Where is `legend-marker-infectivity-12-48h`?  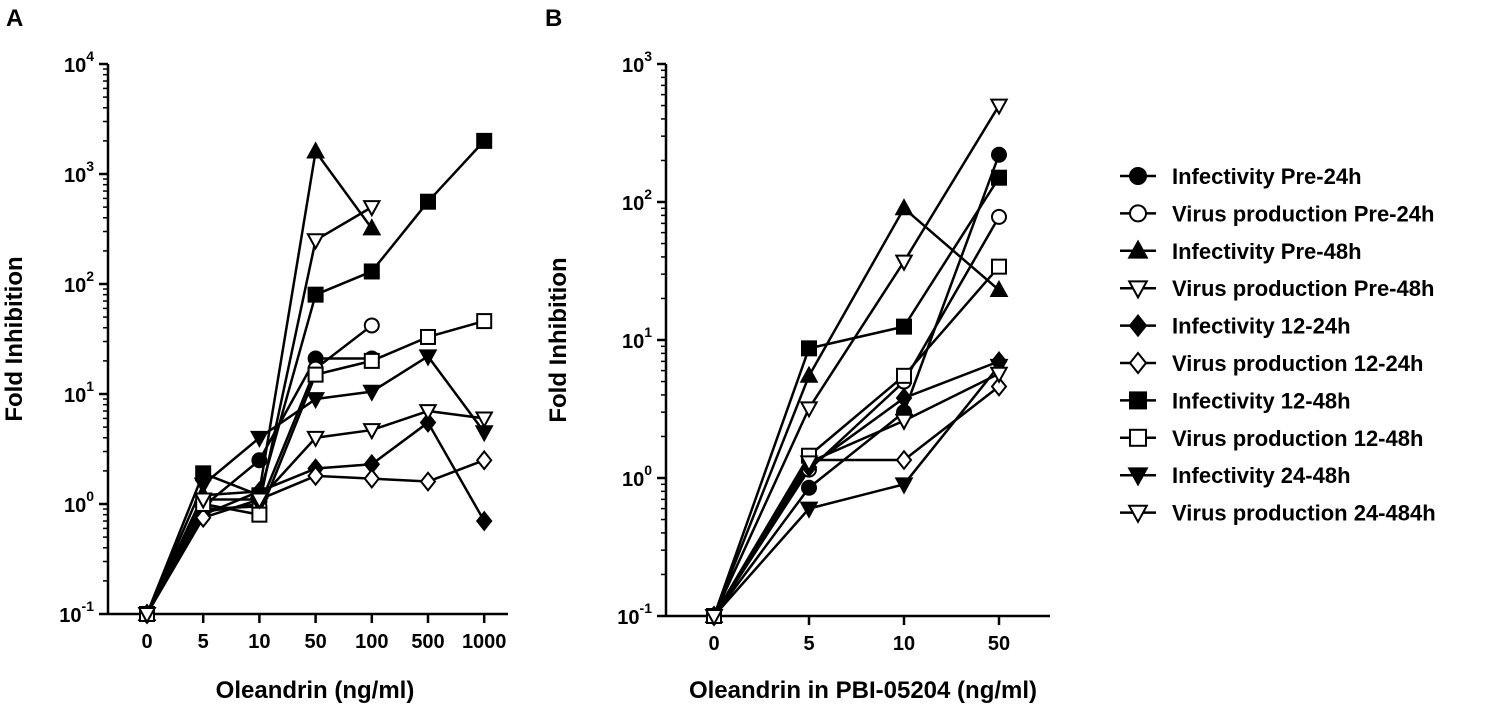 legend-marker-infectivity-12-48h is located at coordinates (1138, 400).